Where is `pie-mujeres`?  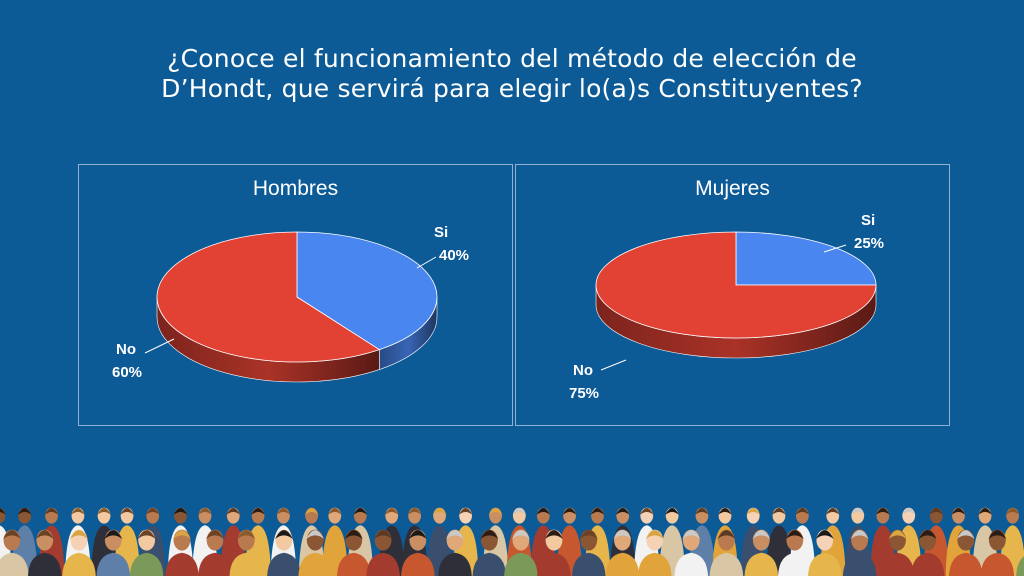
pie-mujeres is located at coordinates (736, 295).